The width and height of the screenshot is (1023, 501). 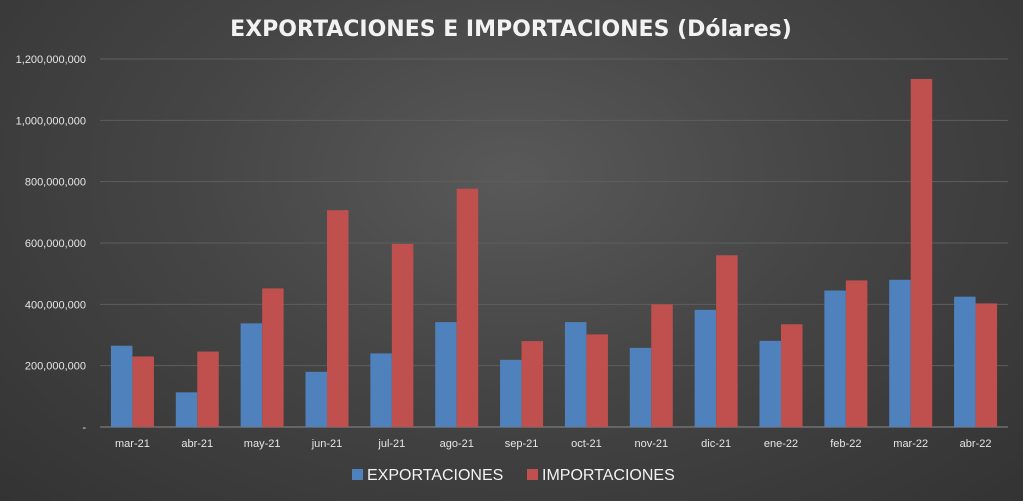 What do you see at coordinates (262, 444) in the screenshot?
I see `x-tick-label: may-21` at bounding box center [262, 444].